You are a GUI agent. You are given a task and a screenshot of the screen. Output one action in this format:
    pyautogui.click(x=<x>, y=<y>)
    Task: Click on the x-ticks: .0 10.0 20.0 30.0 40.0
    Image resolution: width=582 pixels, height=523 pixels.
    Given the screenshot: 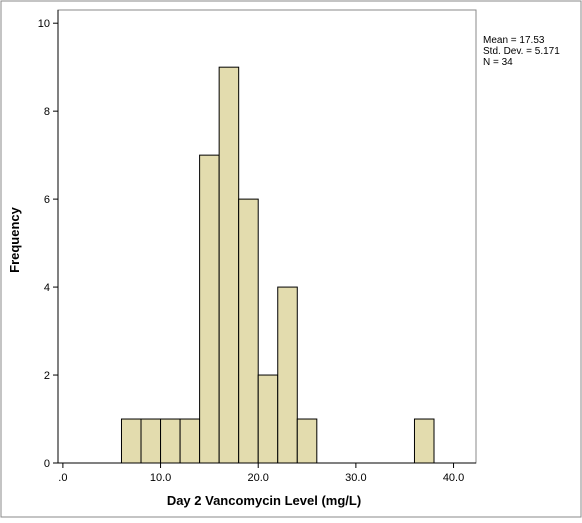 What is the action you would take?
    pyautogui.click(x=261, y=473)
    